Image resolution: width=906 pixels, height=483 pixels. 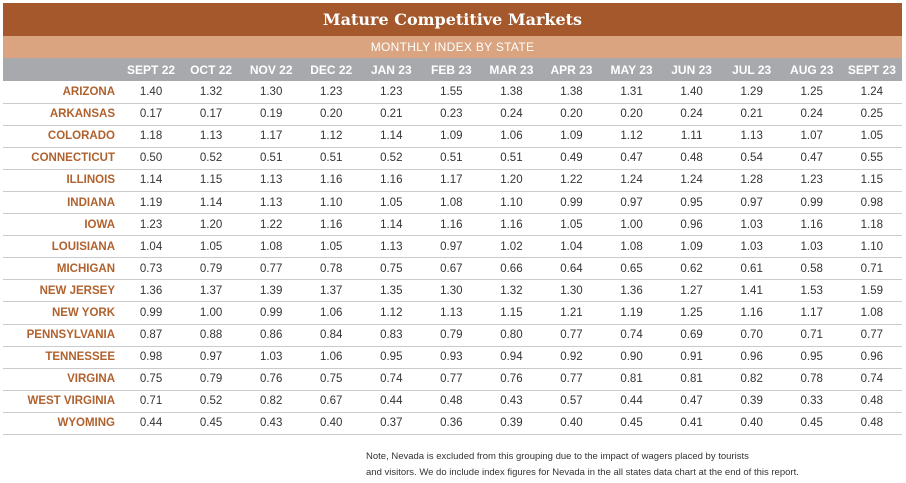 What do you see at coordinates (691, 268) in the screenshot?
I see `index-value-cell: 0.62` at bounding box center [691, 268].